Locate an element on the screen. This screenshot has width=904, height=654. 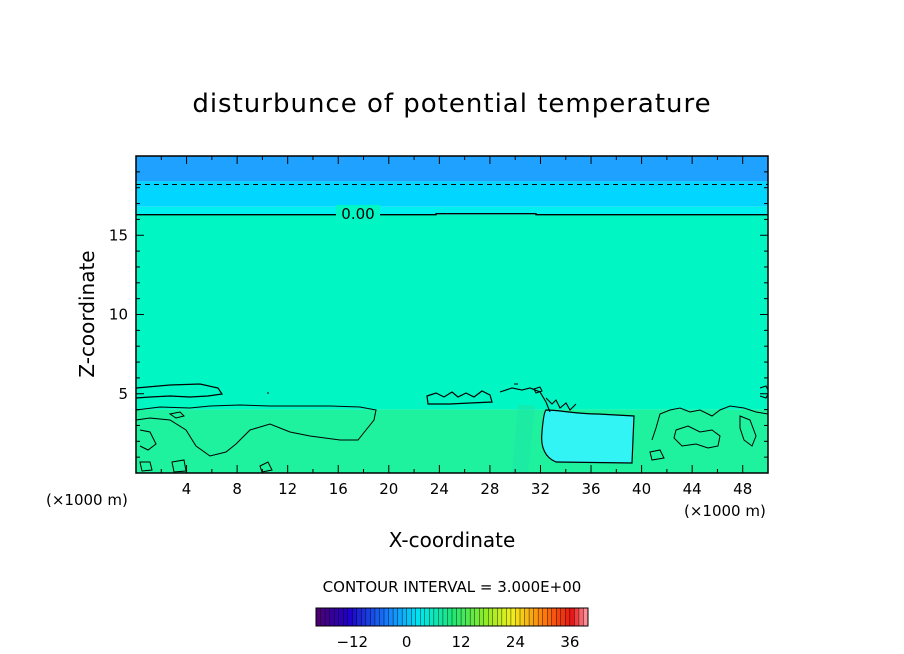
x-tick-label: 36 is located at coordinates (590, 489).